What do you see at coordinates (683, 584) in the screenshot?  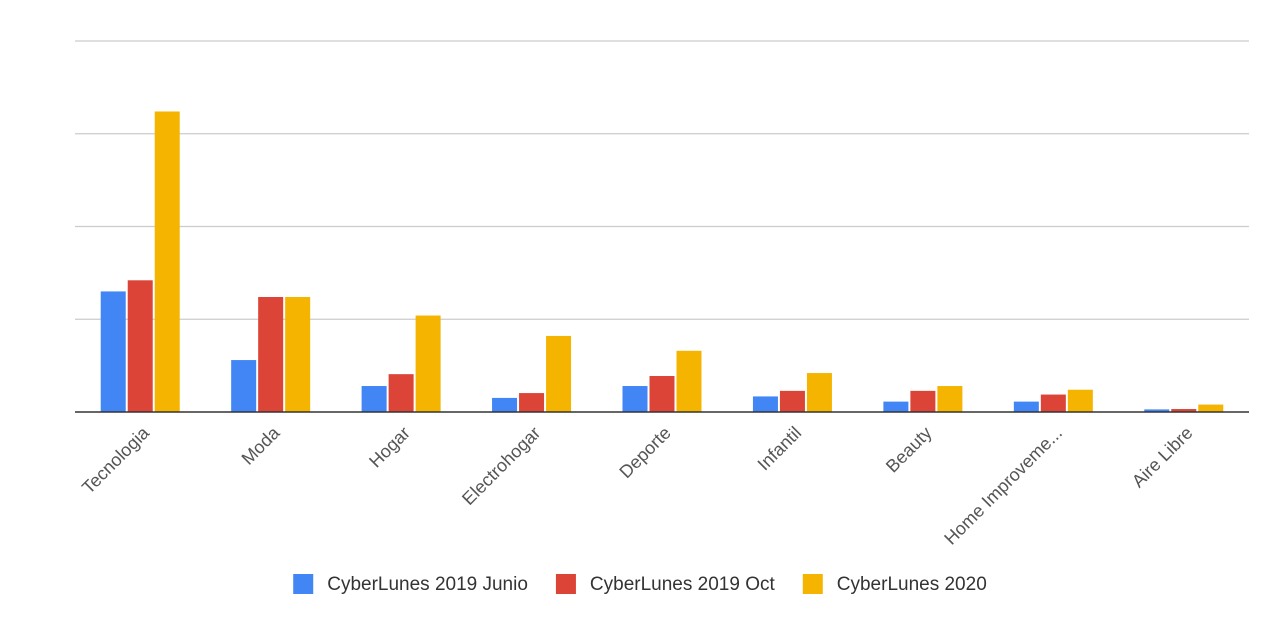 I see `legend-label-2: CyberLunes 2019 Oct` at bounding box center [683, 584].